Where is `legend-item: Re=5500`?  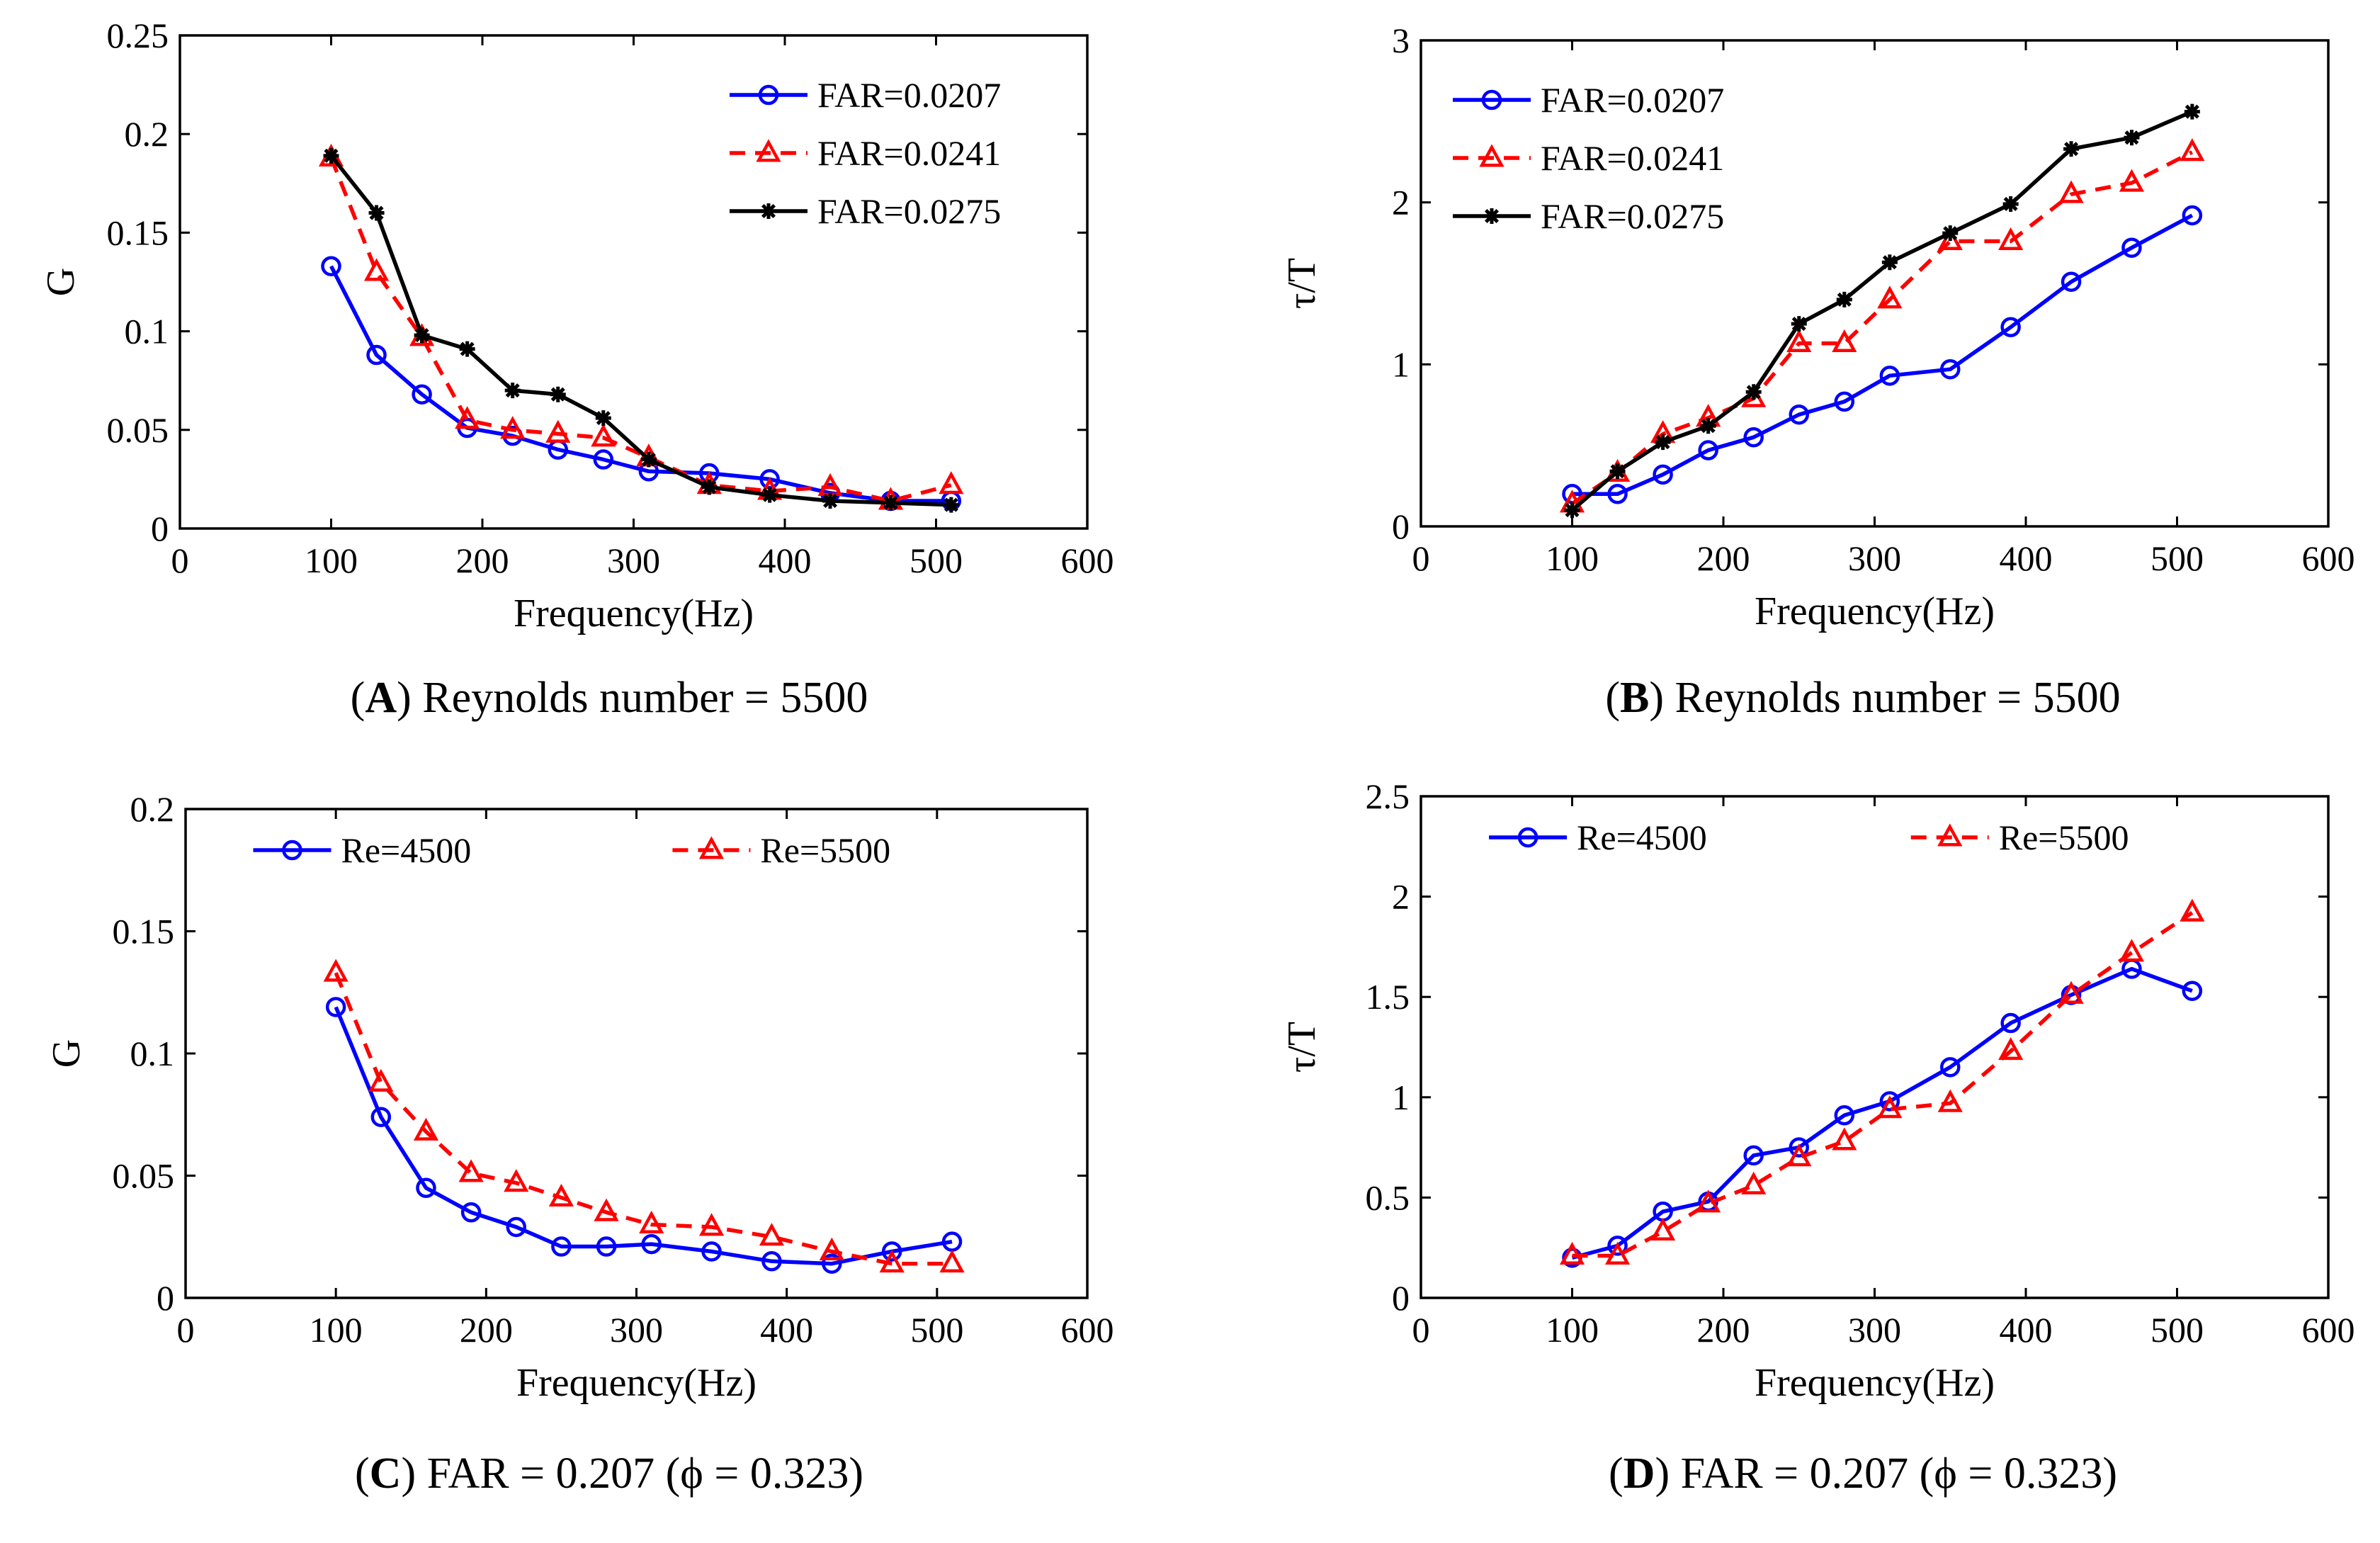 legend-item: Re=5500 is located at coordinates (2020, 837).